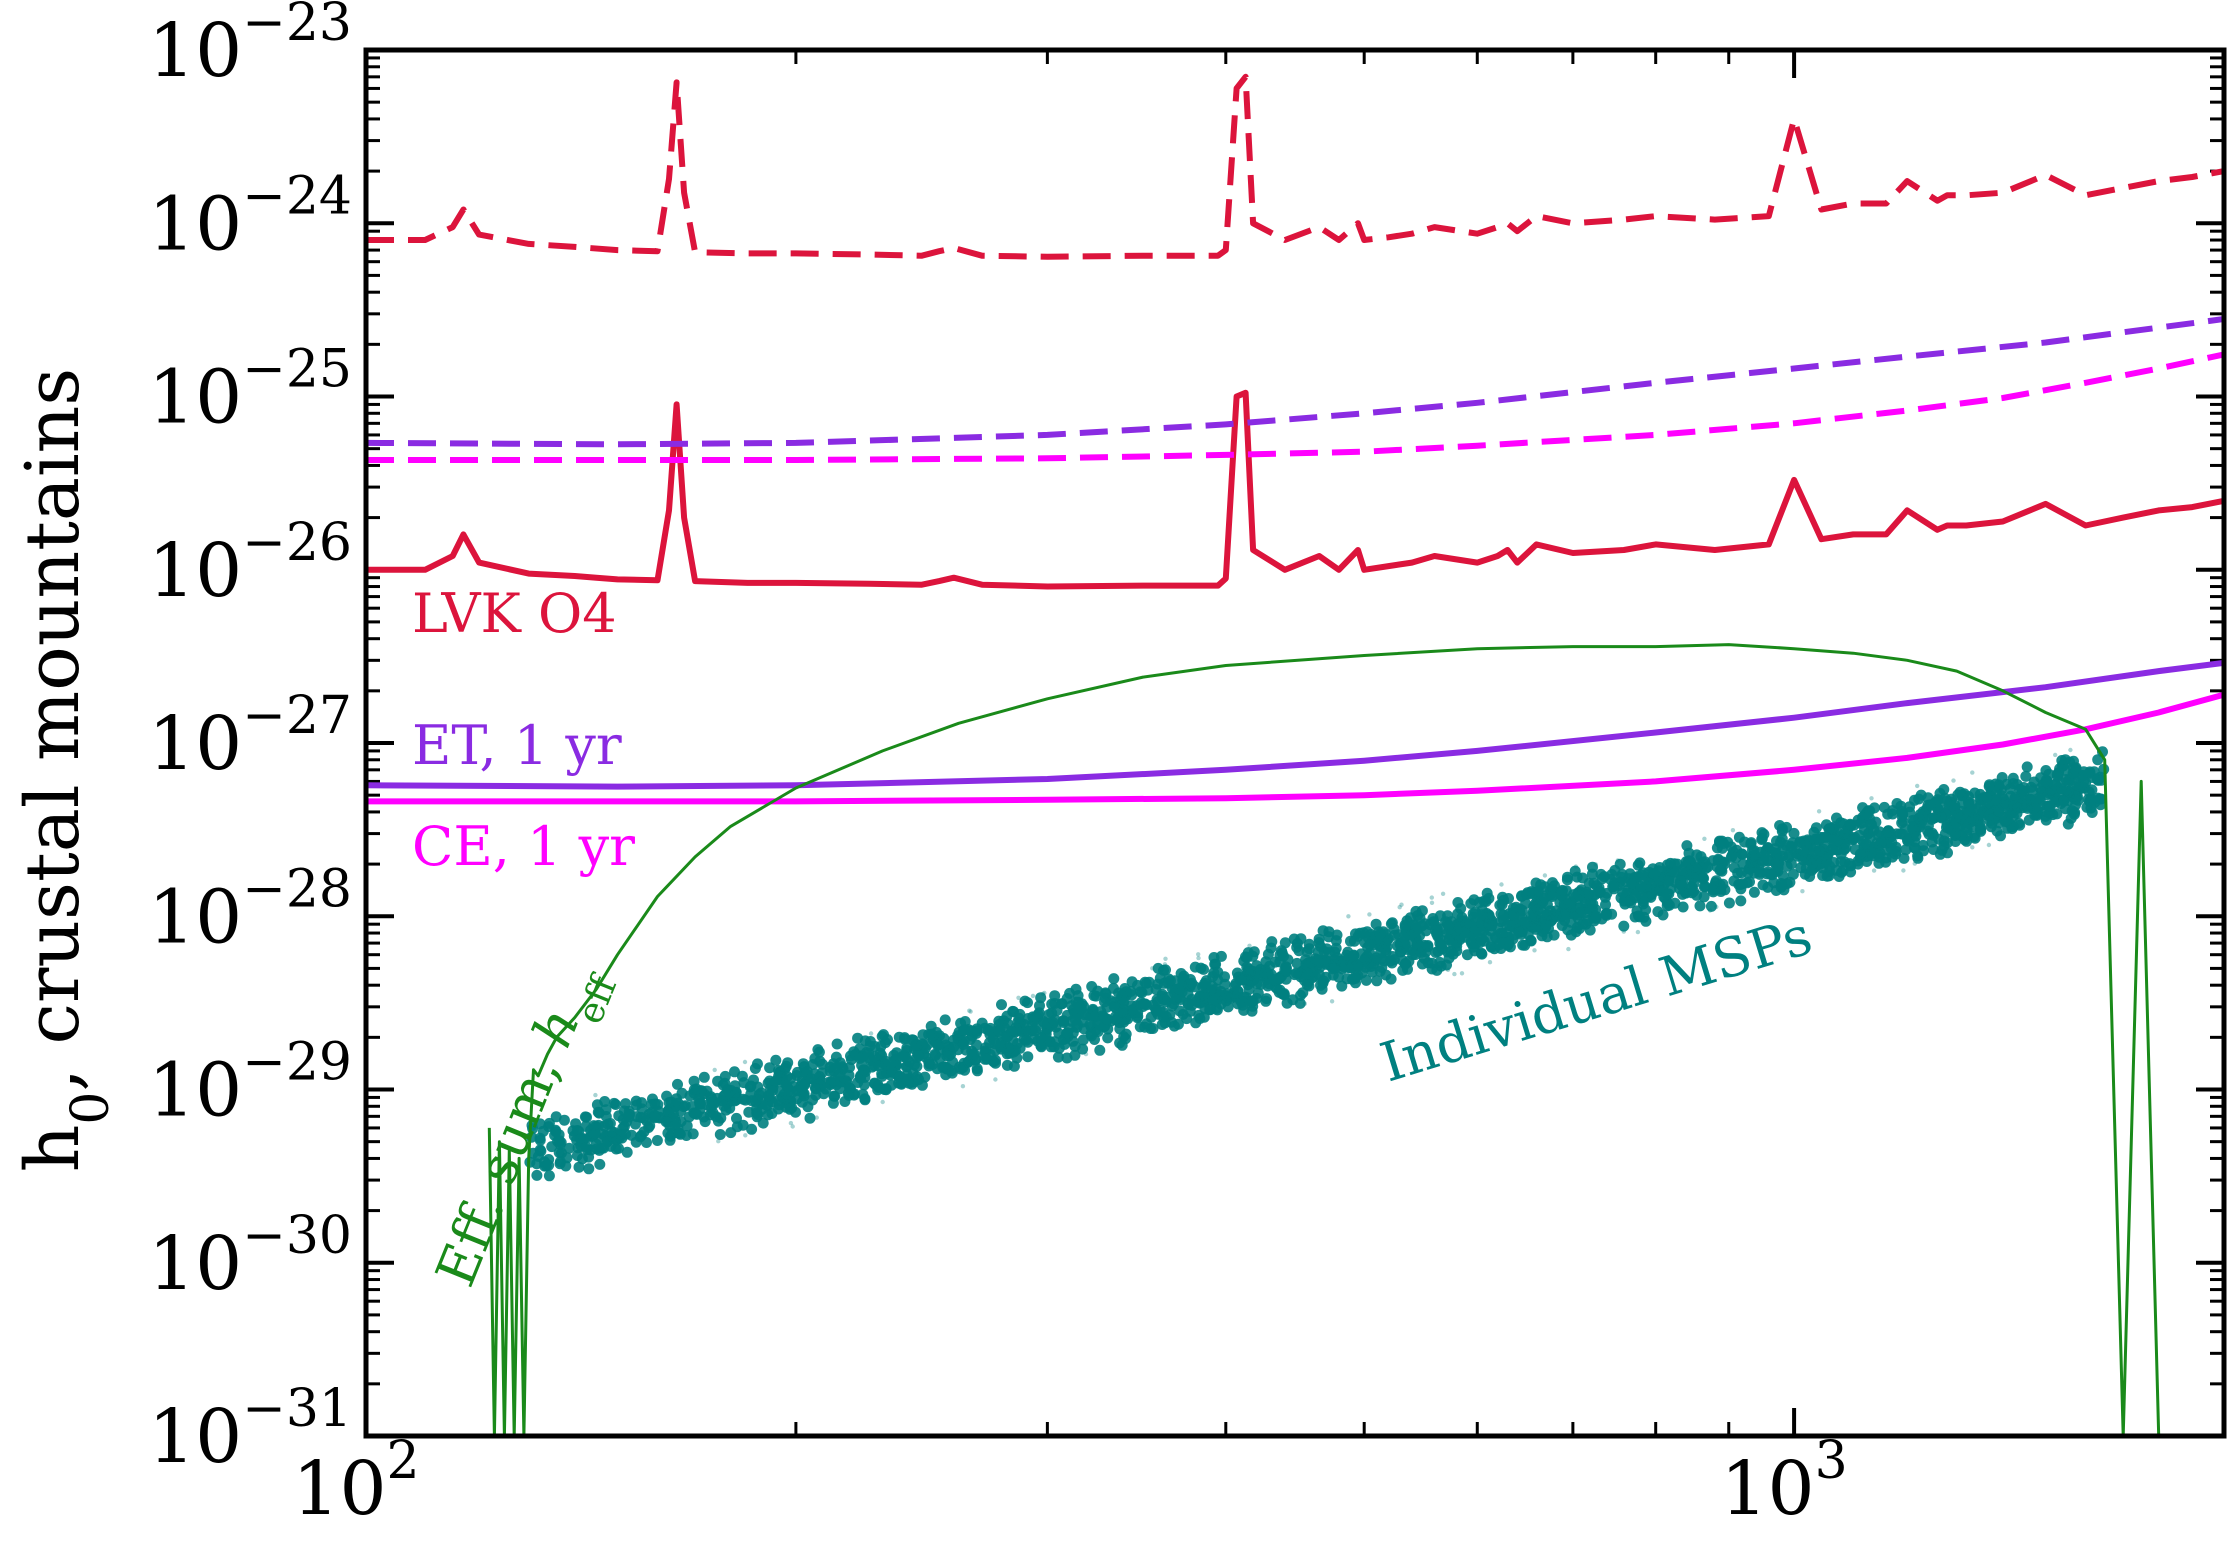  I want to click on y-tick-label: 10−30, so click(250, 1256).